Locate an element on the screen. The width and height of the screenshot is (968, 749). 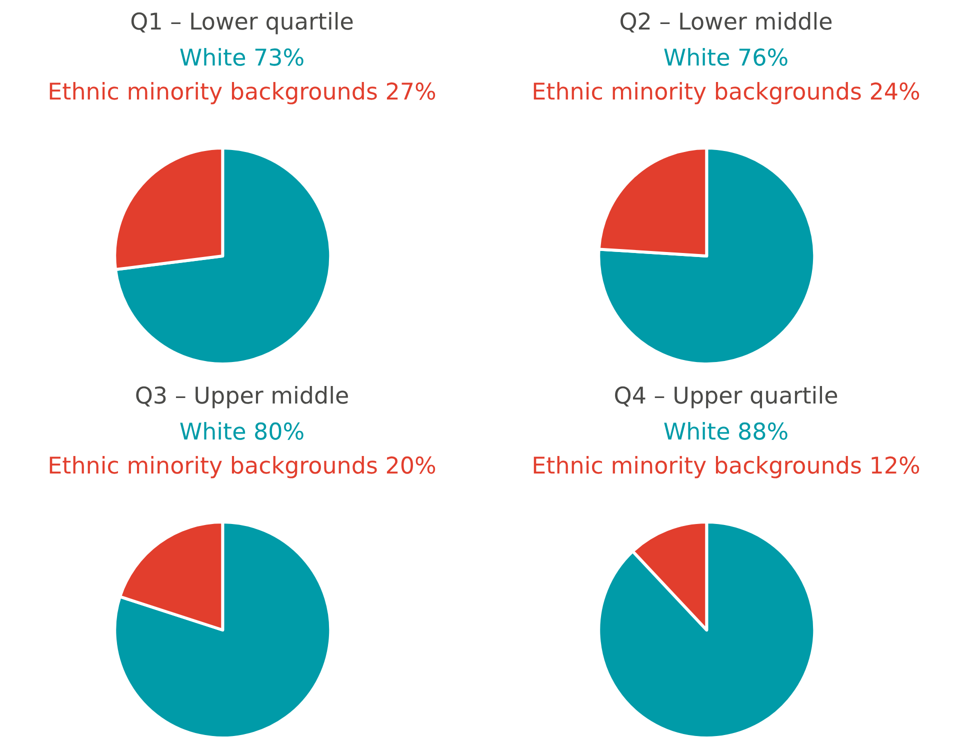
slice-label: White 88% is located at coordinates (726, 433).